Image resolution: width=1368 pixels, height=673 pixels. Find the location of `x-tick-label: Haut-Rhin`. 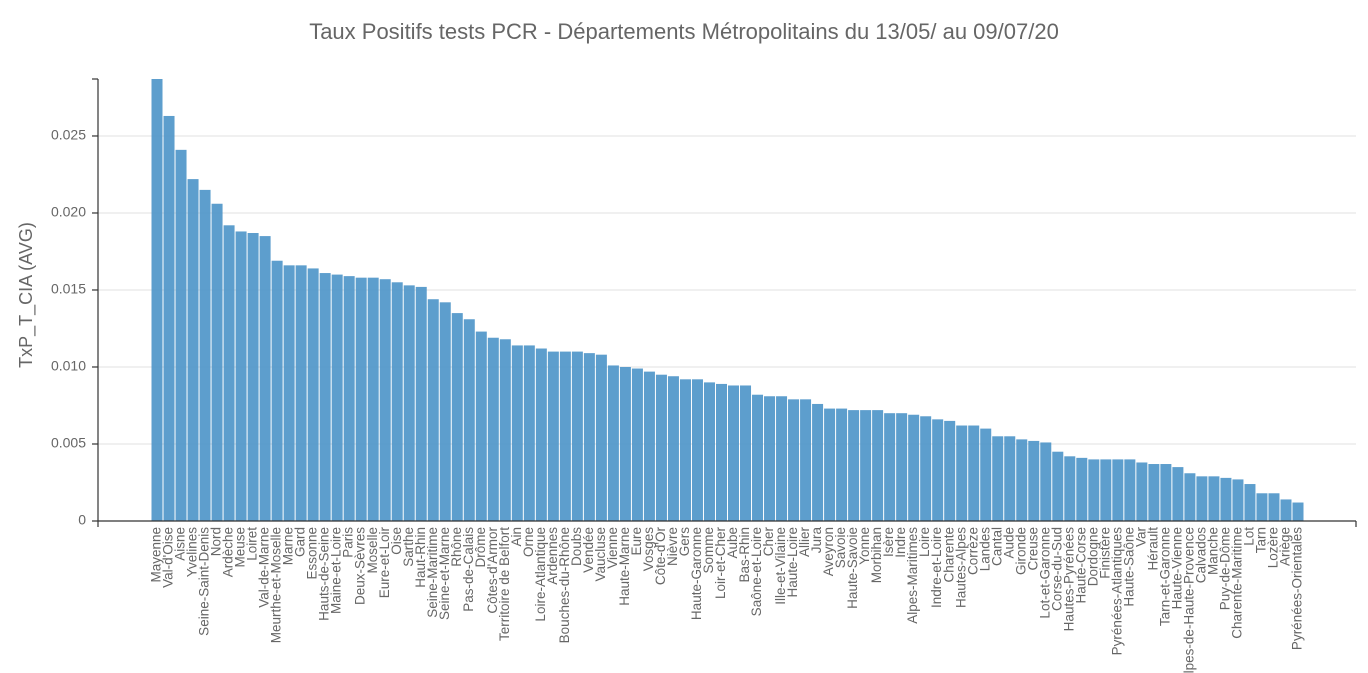

x-tick-label: Haut-Rhin is located at coordinates (420, 557).